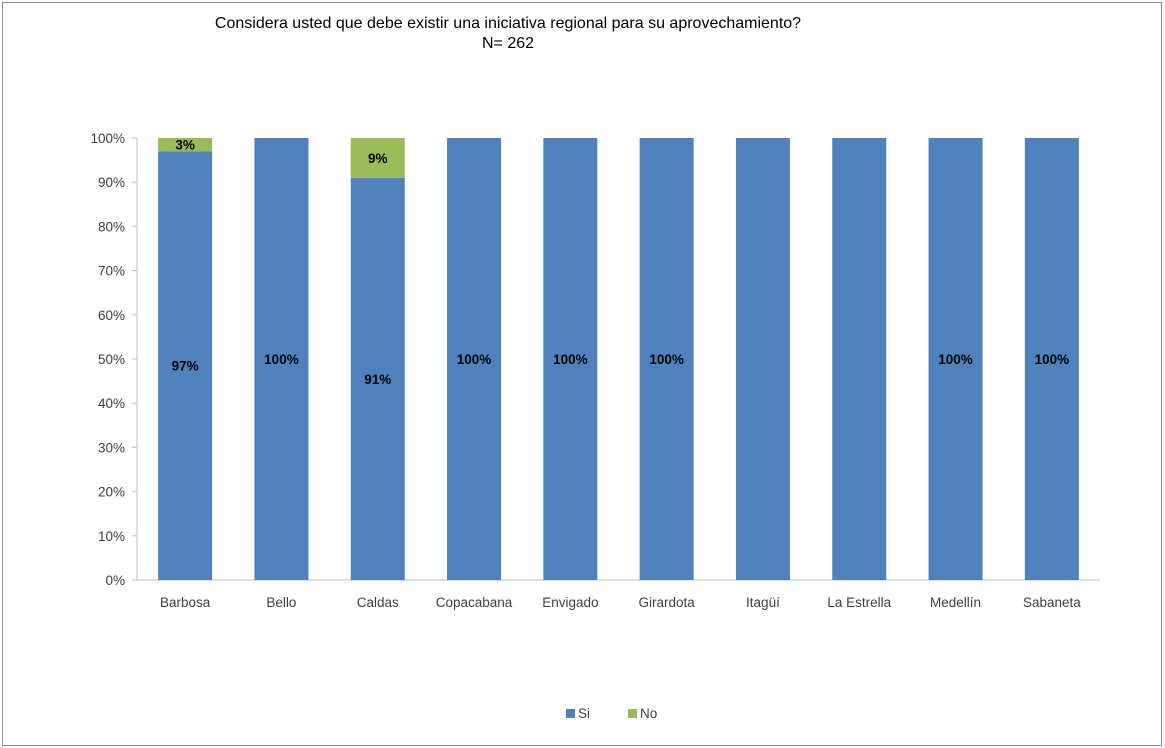 This screenshot has width=1165, height=748. Describe the element at coordinates (111, 447) in the screenshot. I see `y-tick-label: 30%` at that location.